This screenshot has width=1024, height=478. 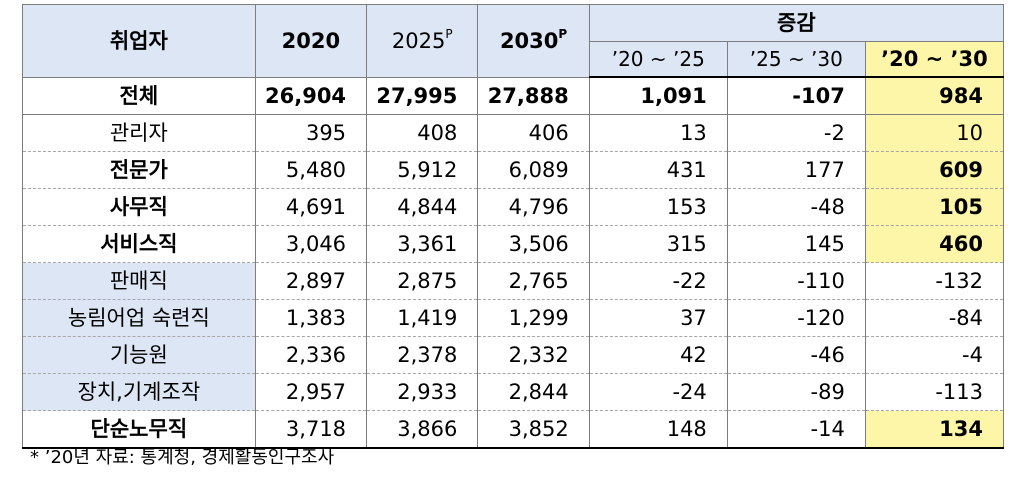 I want to click on table-row: 관리자 395 408 406 13 -2 10, so click(x=513, y=133).